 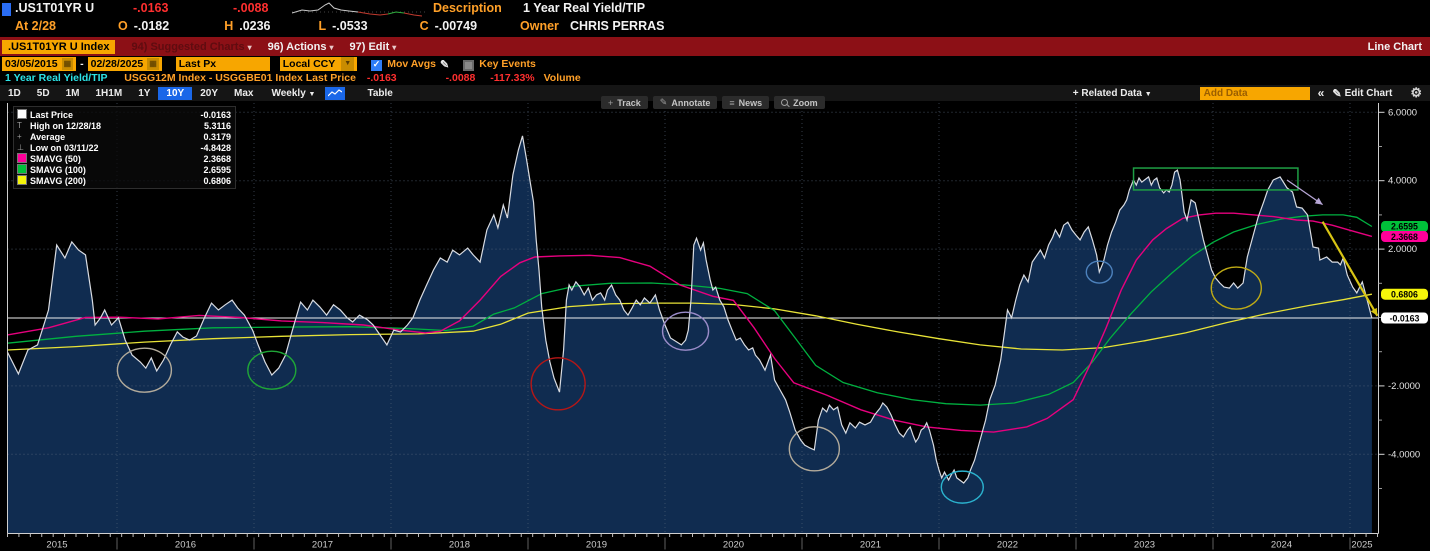 What do you see at coordinates (1405, 318) in the screenshot?
I see `axis-badge-value: -0.0163` at bounding box center [1405, 318].